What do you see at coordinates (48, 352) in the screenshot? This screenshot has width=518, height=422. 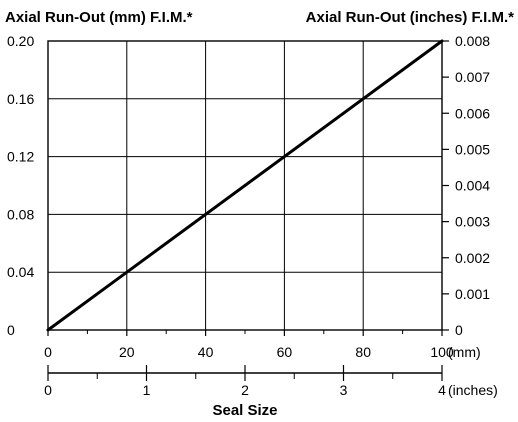 I see `x-mm-tick-label: 0` at bounding box center [48, 352].